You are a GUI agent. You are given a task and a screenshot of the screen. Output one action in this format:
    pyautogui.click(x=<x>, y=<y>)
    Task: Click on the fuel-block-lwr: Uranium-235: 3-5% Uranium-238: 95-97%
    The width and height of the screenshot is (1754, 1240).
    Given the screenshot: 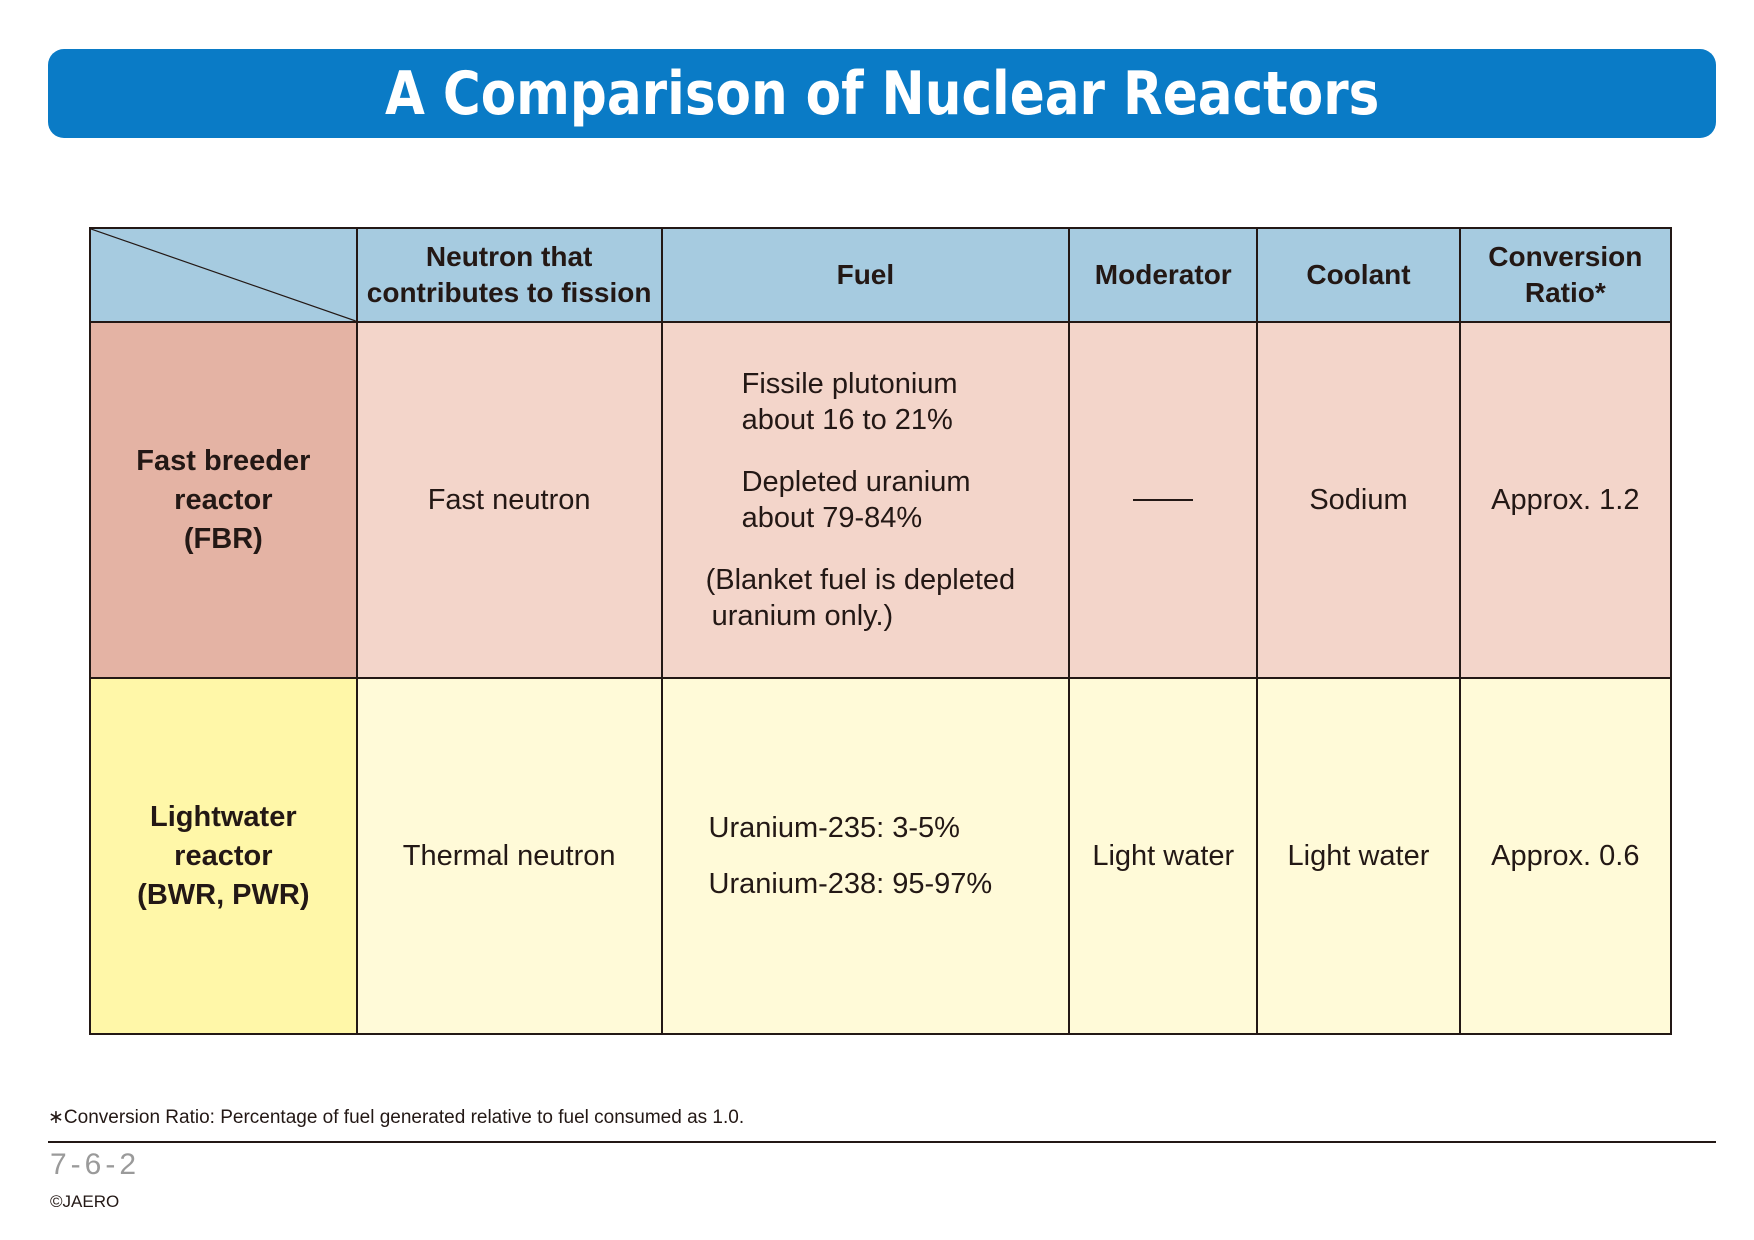 What is the action you would take?
    pyautogui.click(x=851, y=856)
    